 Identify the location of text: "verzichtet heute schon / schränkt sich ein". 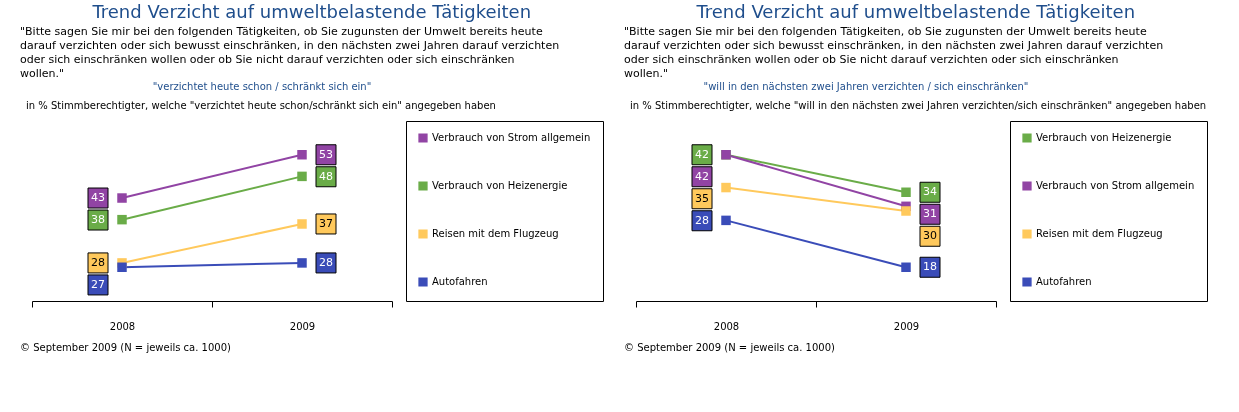
(262, 86).